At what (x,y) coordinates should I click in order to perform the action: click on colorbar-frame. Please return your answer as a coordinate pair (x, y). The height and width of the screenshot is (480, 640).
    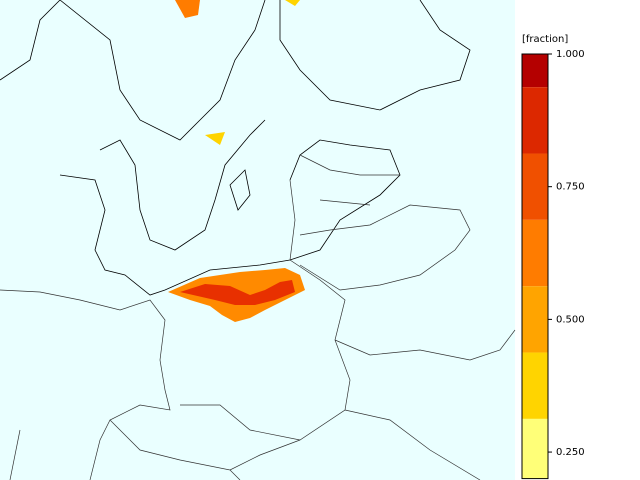
    Looking at the image, I should click on (535, 266).